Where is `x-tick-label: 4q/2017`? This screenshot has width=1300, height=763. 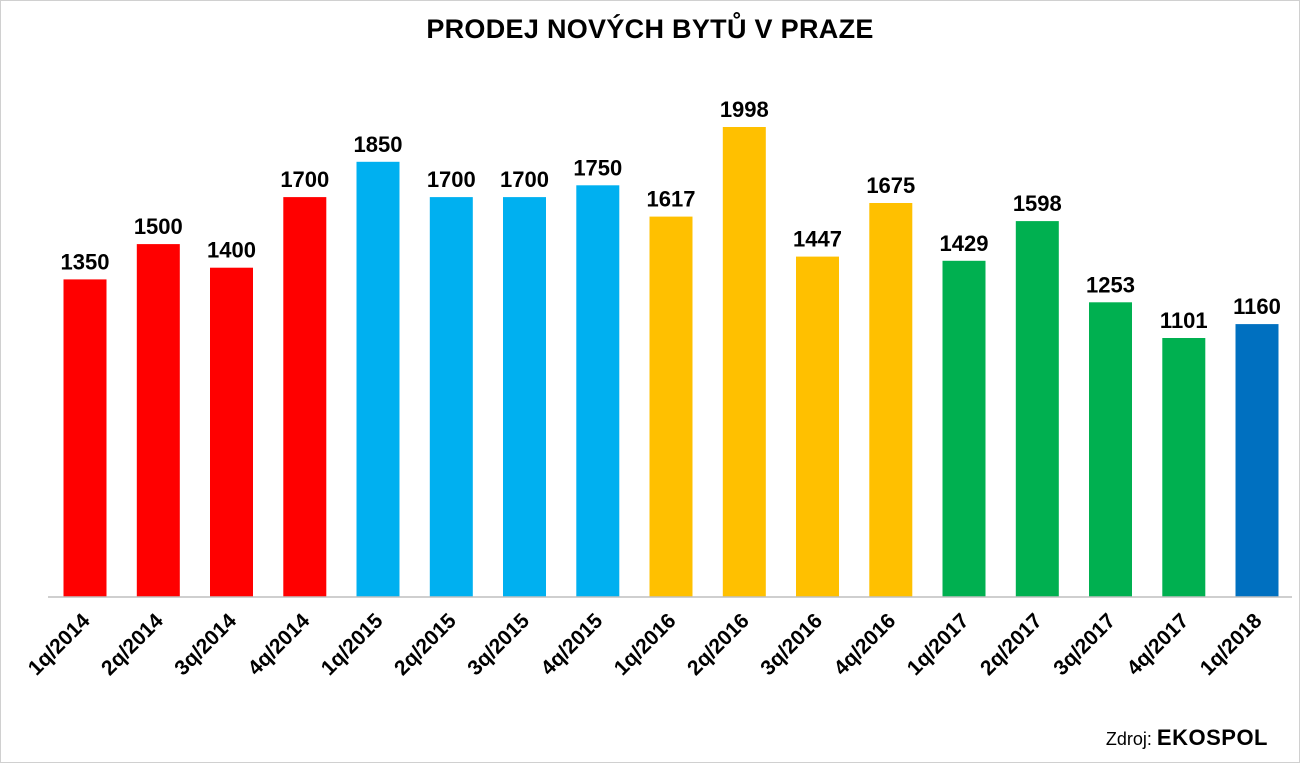
x-tick-label: 4q/2017 is located at coordinates (1158, 644).